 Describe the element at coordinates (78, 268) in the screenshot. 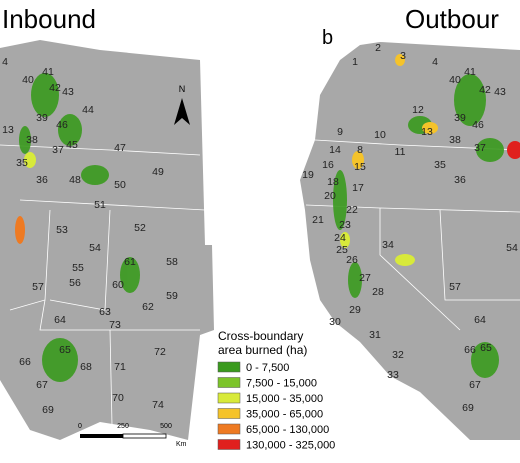

I see `region-label: 55` at that location.